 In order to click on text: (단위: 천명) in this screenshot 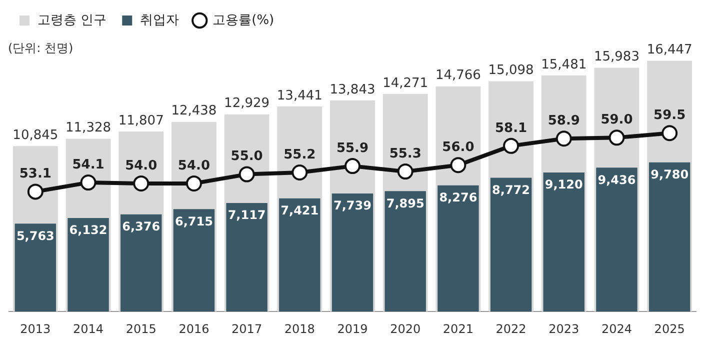, I will do `click(41, 48)`.